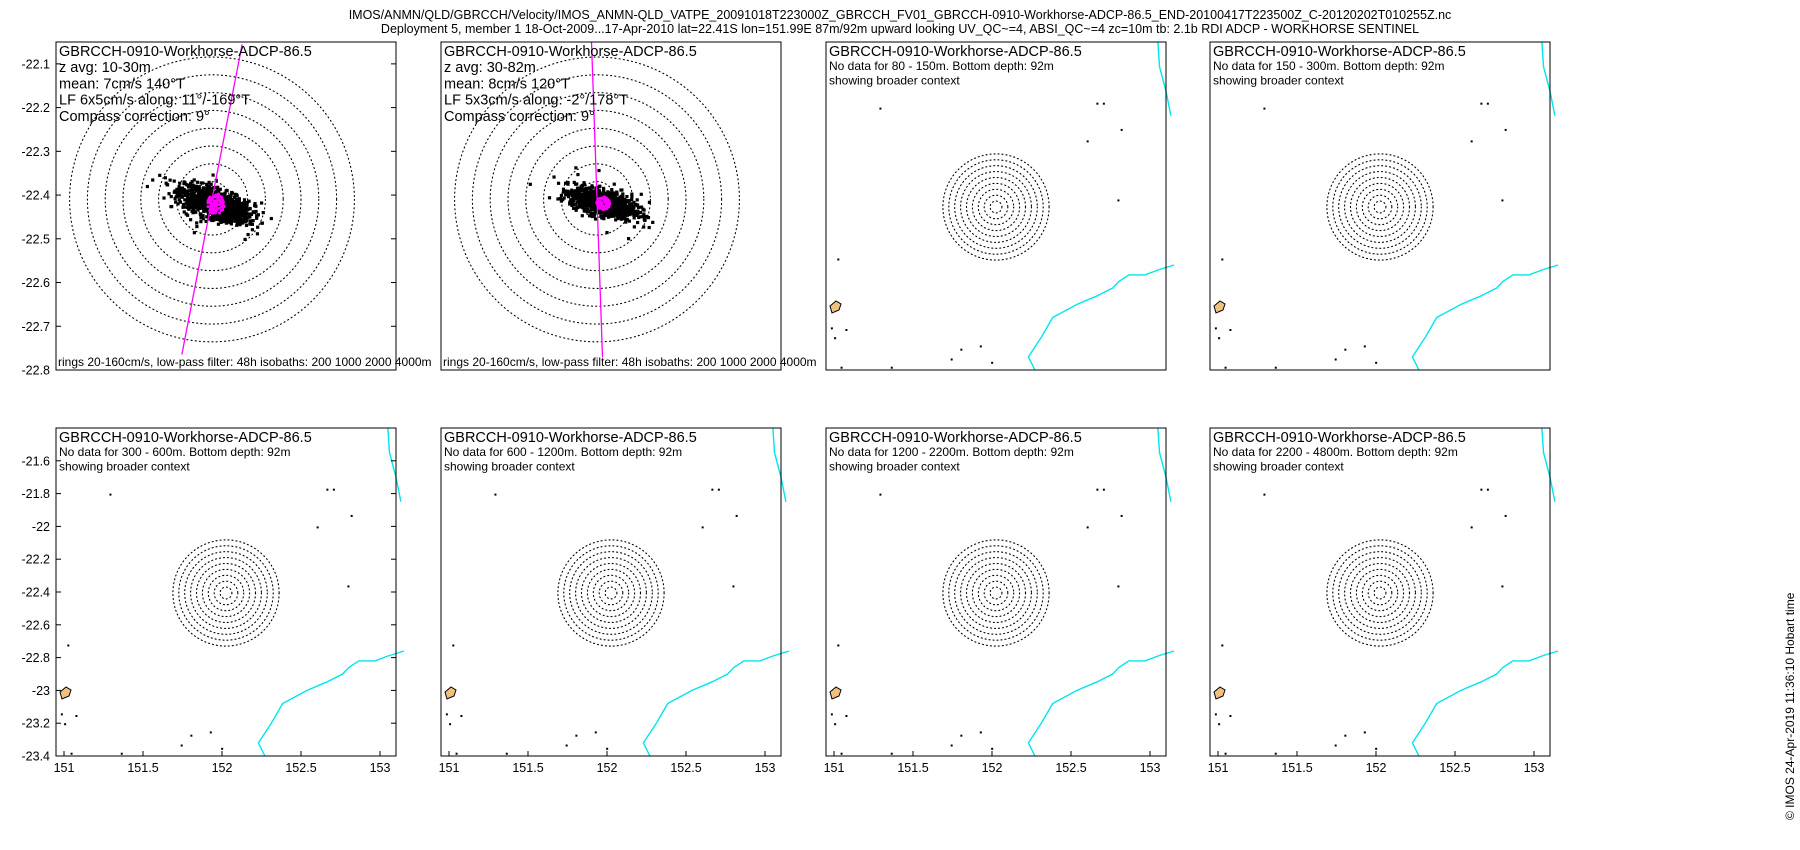 This screenshot has width=1800, height=850. What do you see at coordinates (1296, 768) in the screenshot?
I see `x-tick-label: 151.5` at bounding box center [1296, 768].